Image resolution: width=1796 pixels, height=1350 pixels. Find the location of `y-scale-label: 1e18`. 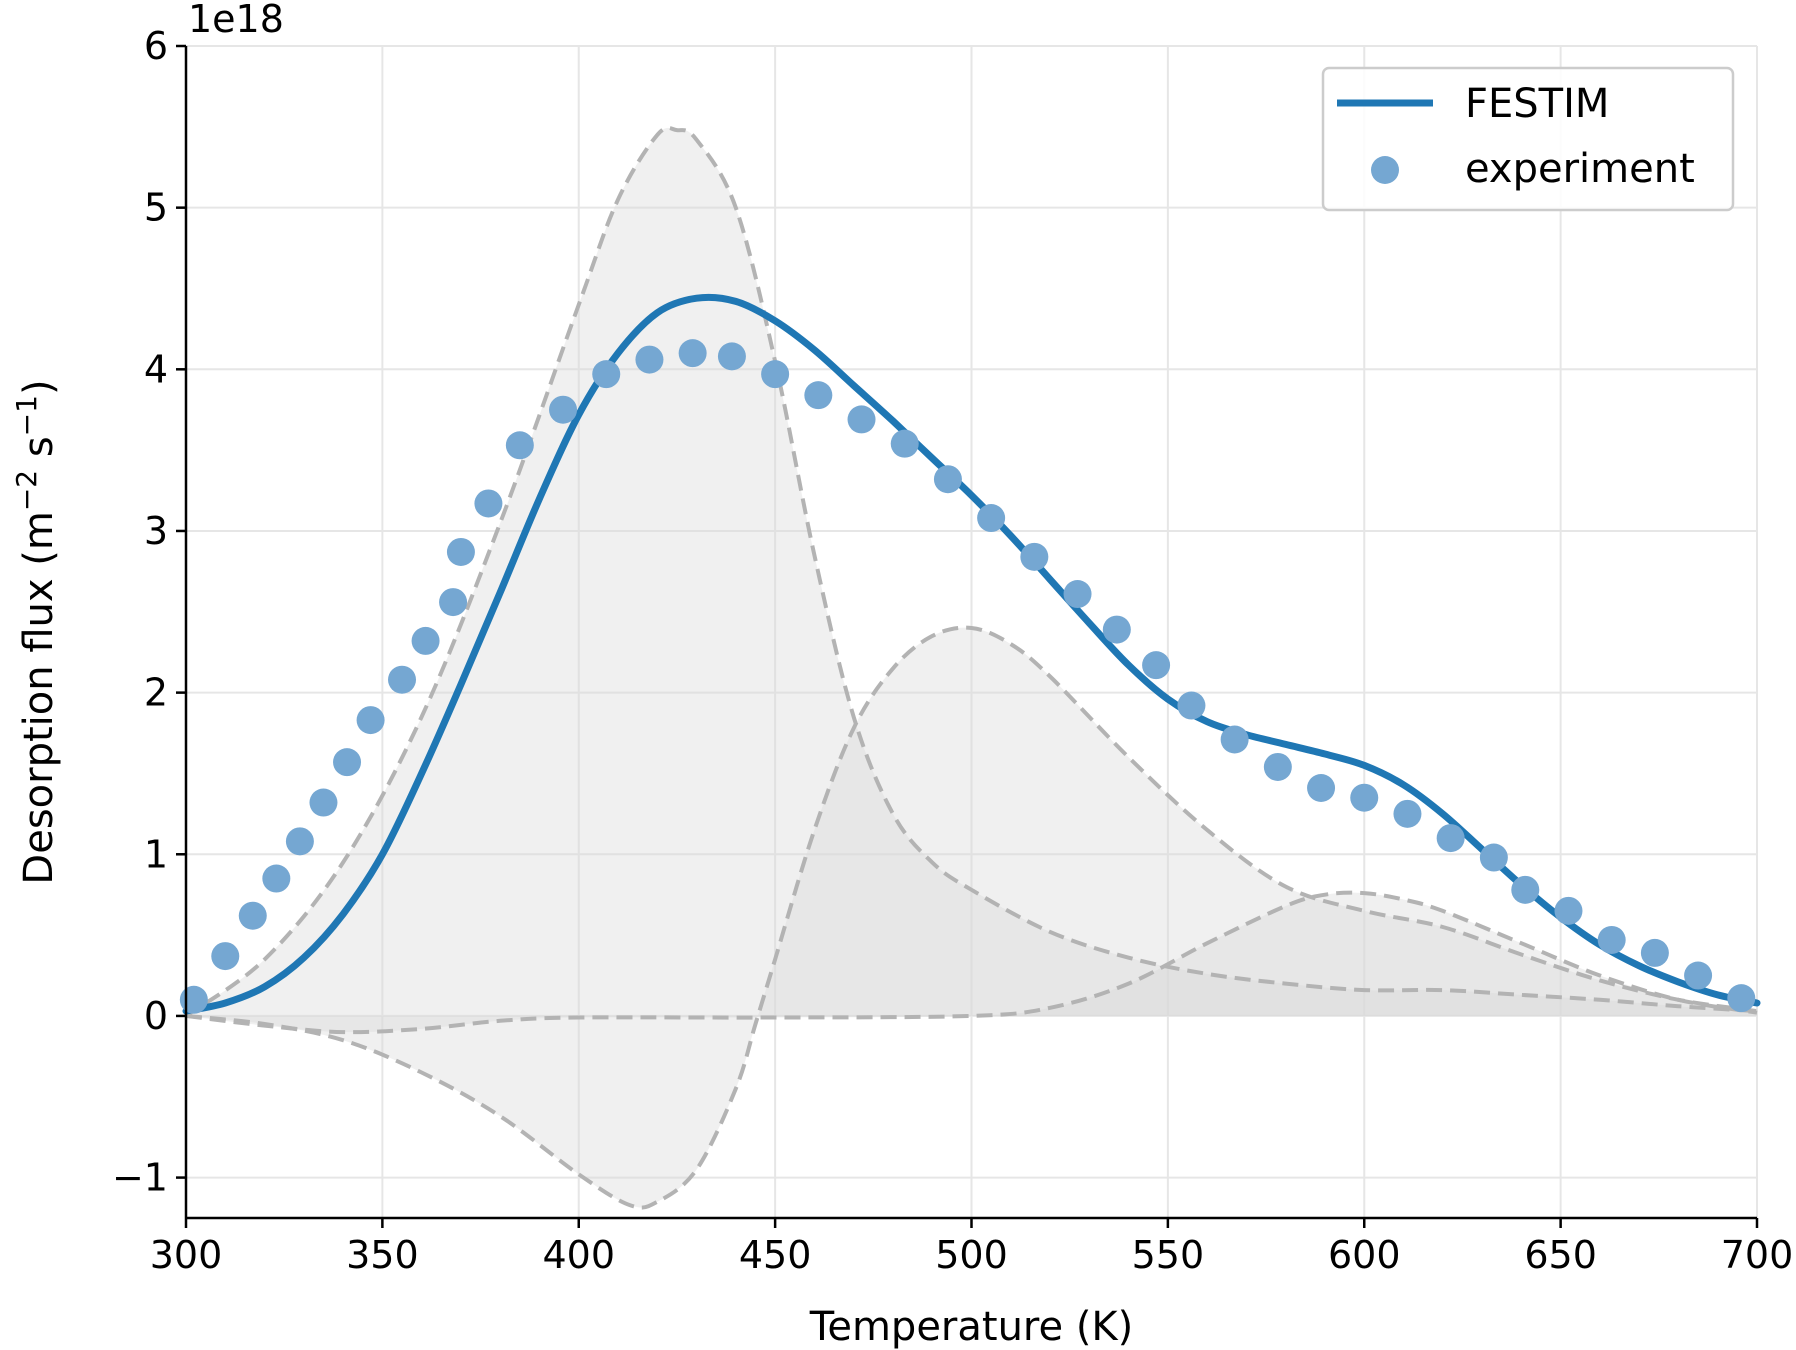

y-scale-label: 1e18 is located at coordinates (236, 20).